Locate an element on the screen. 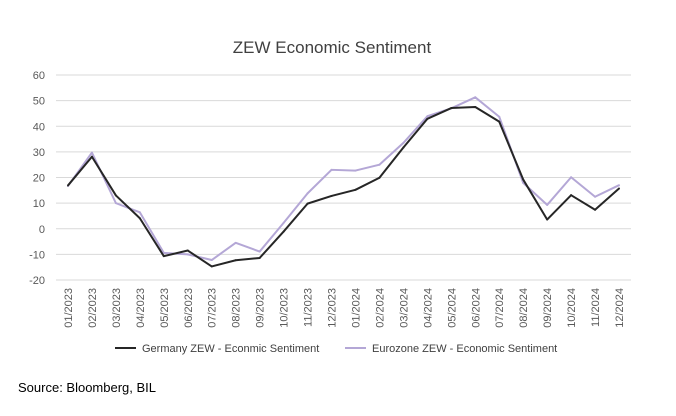  y-tick-label: 0 is located at coordinates (42, 230).